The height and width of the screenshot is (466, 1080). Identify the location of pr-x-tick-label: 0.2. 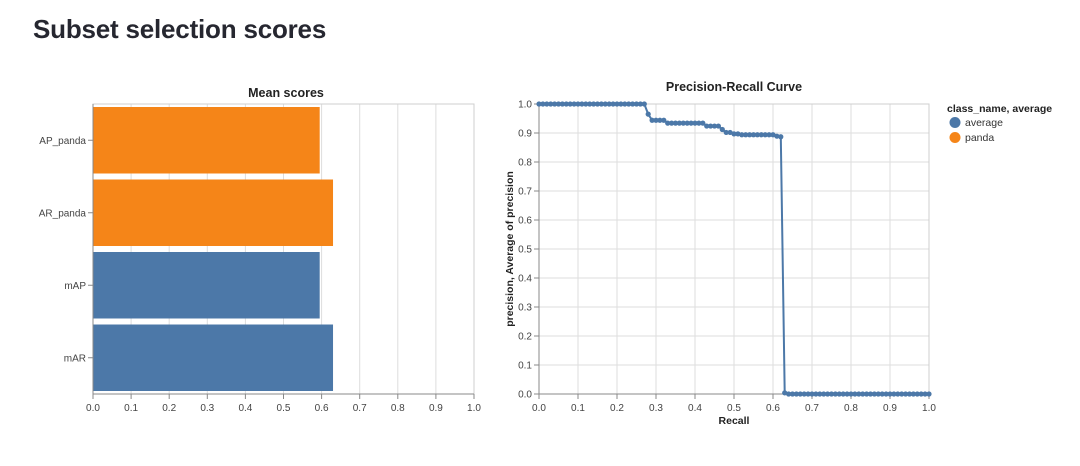
(617, 408).